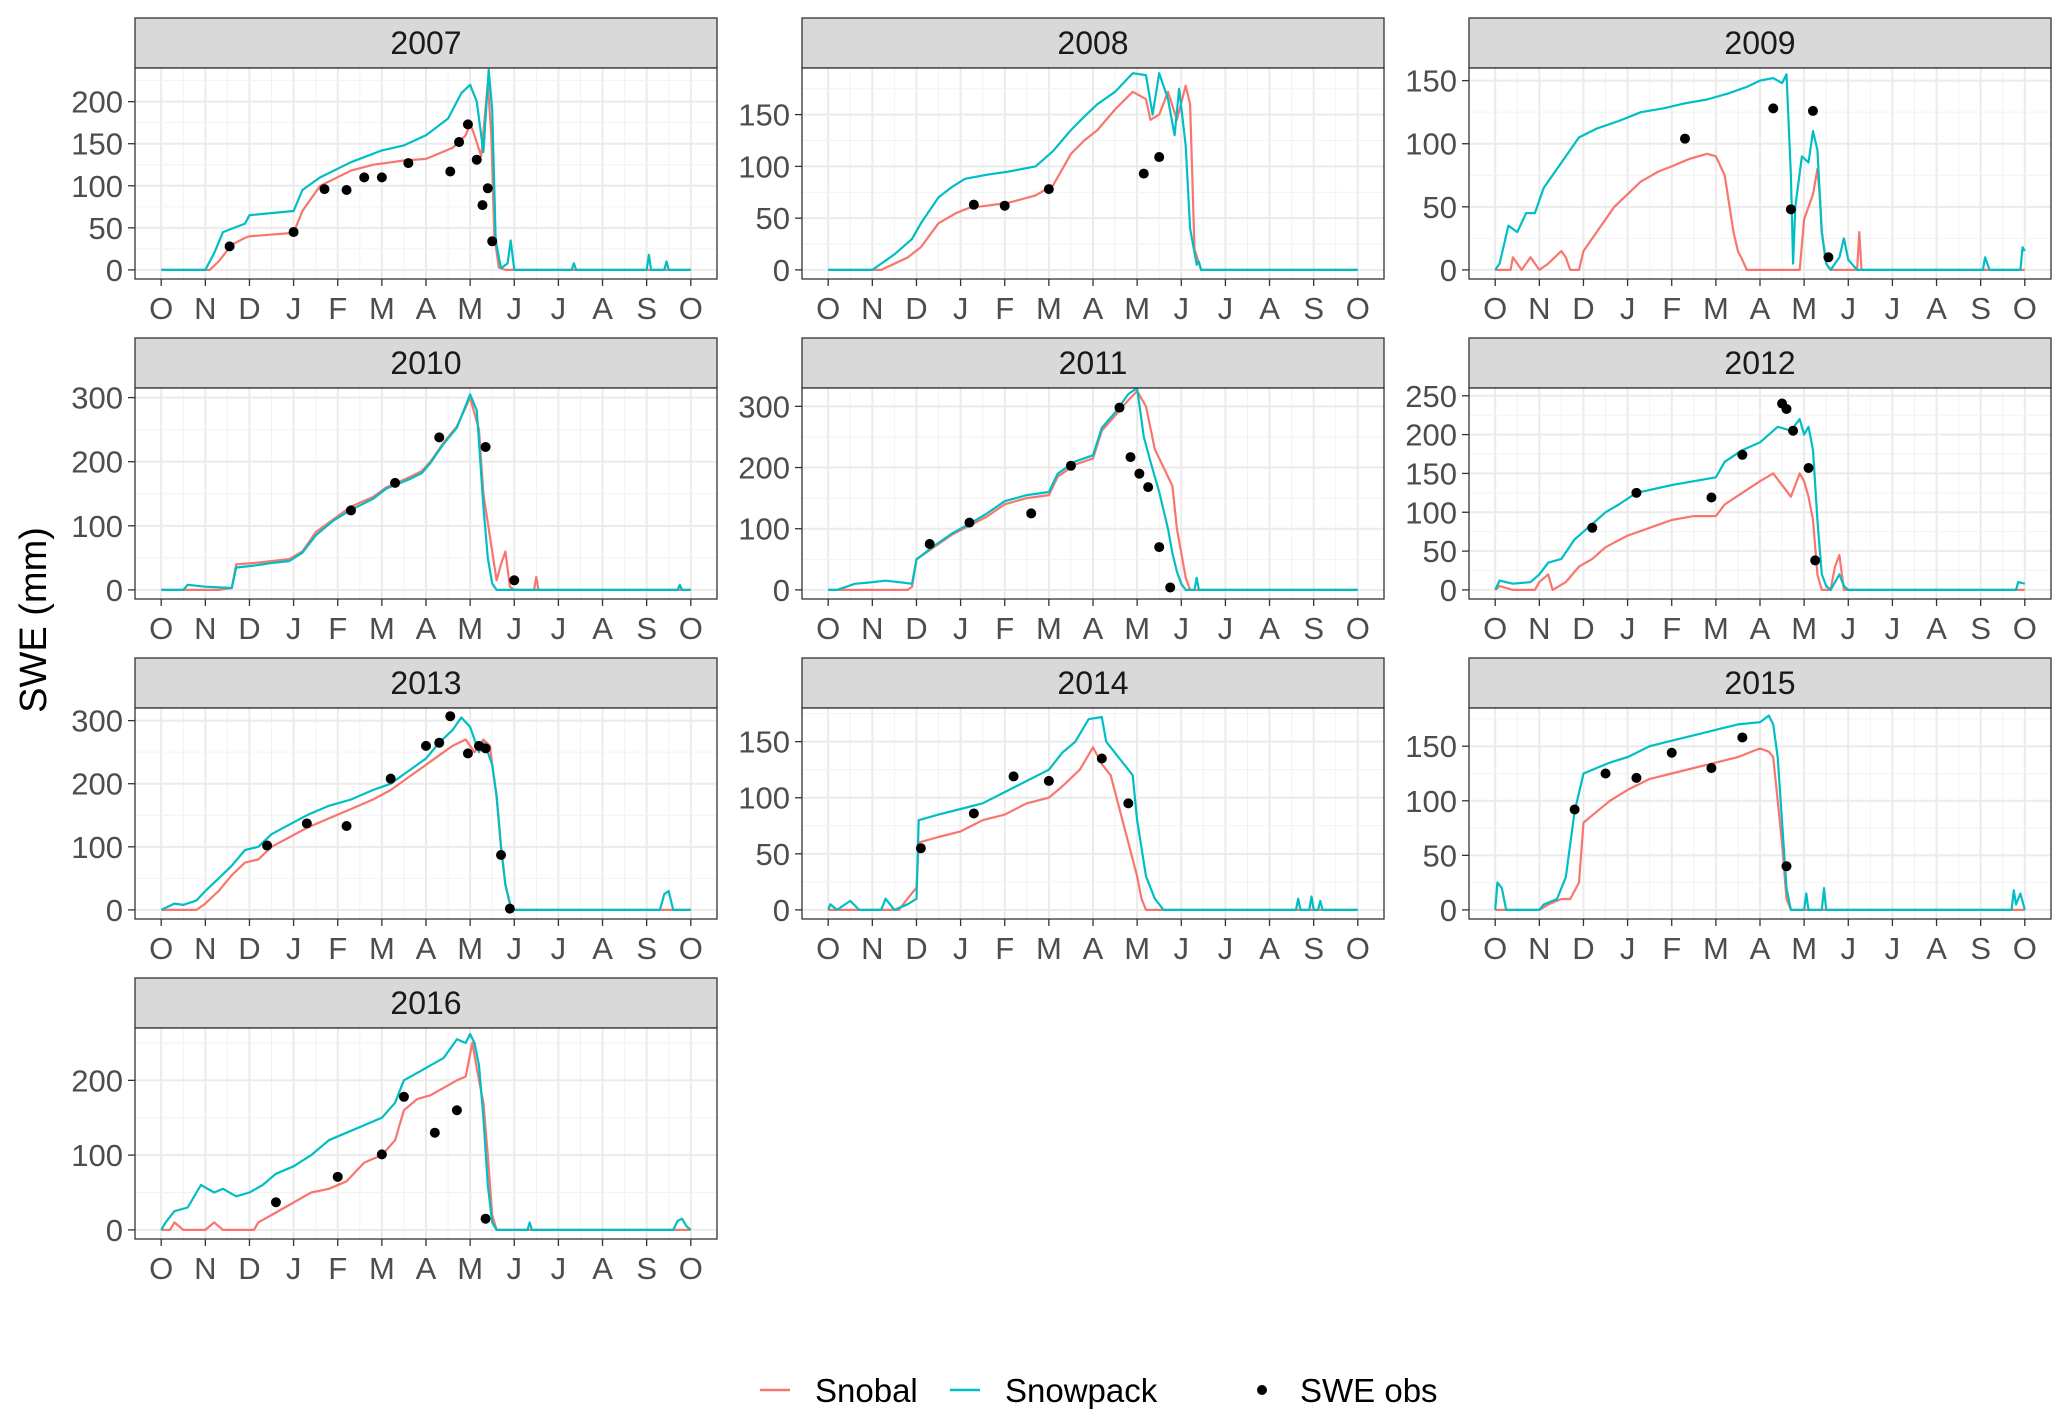 The width and height of the screenshot is (2067, 1423). Describe the element at coordinates (425, 363) in the screenshot. I see `panel-title: 2010` at that location.